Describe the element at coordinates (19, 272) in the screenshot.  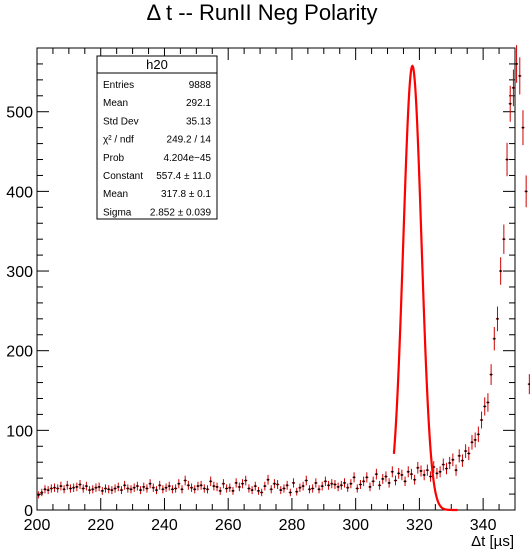
I see `y-tick-label: 300` at that location.